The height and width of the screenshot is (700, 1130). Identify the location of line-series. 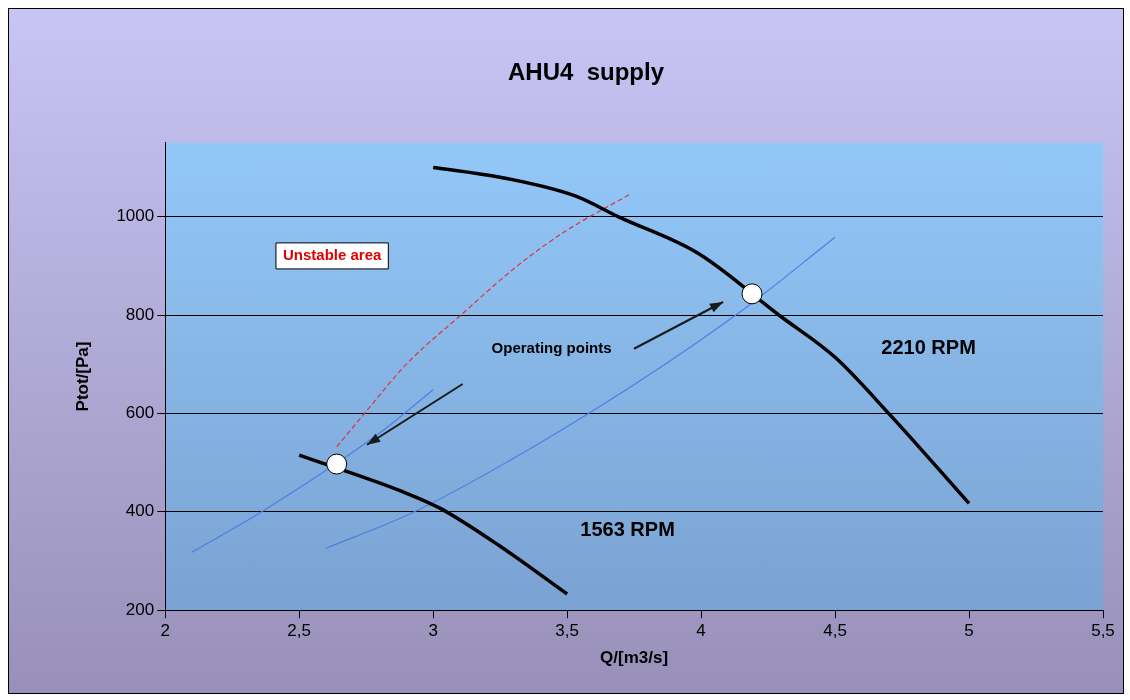
(312, 471).